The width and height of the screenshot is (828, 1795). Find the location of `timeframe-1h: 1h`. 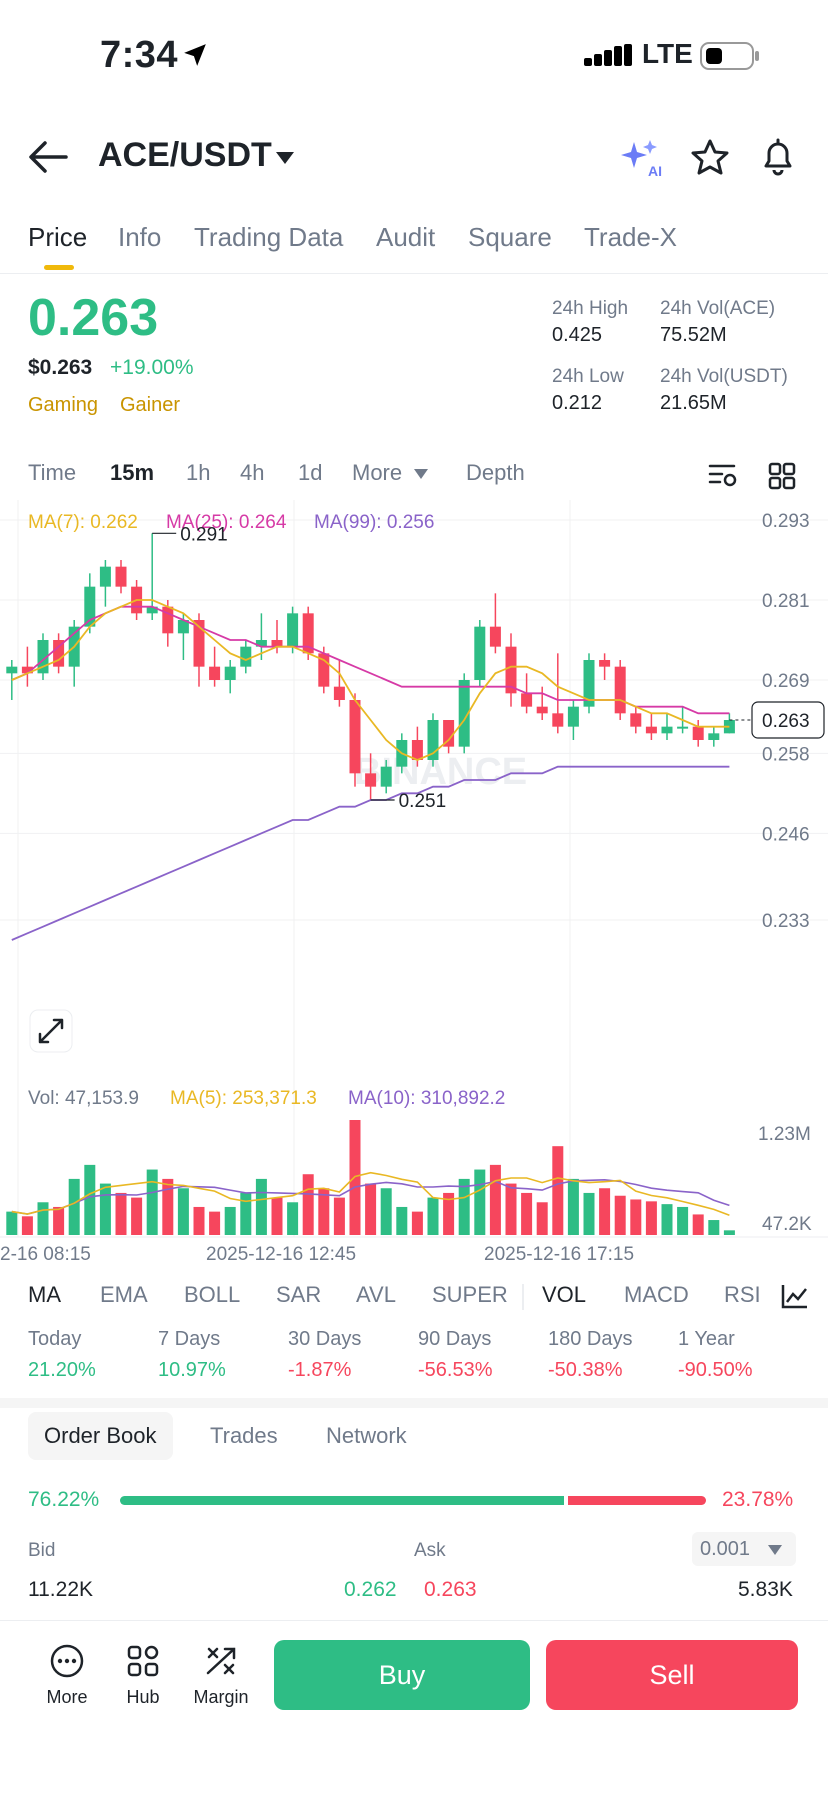

timeframe-1h: 1h is located at coordinates (198, 472).